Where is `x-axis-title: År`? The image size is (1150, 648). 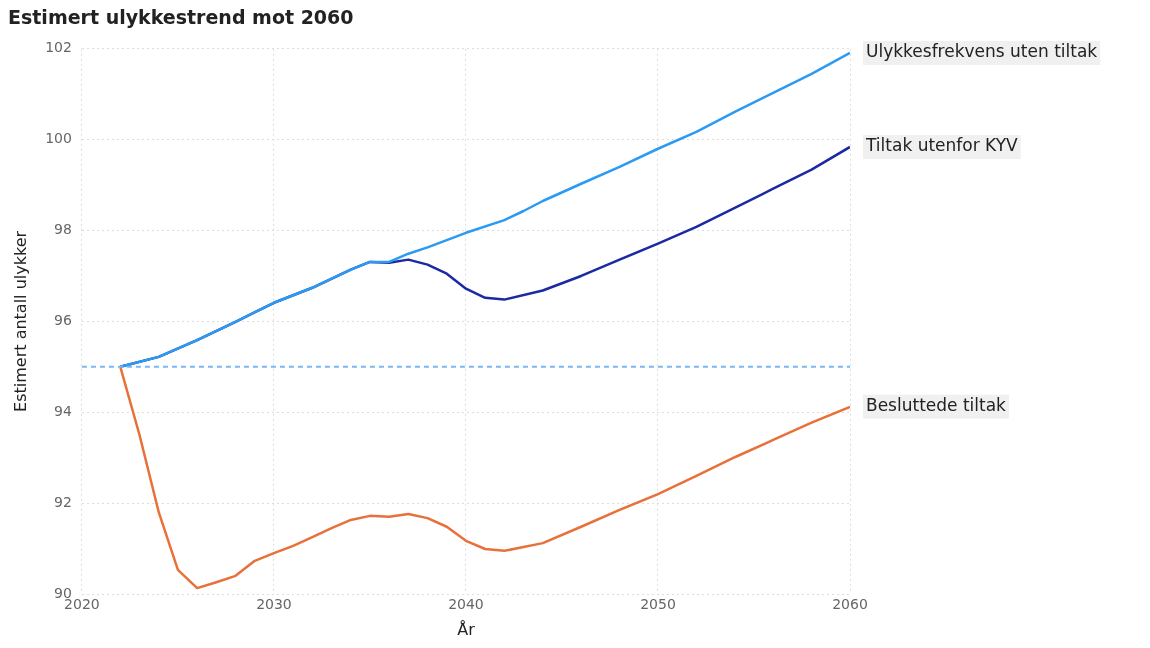
x-axis-title: År is located at coordinates (466, 629).